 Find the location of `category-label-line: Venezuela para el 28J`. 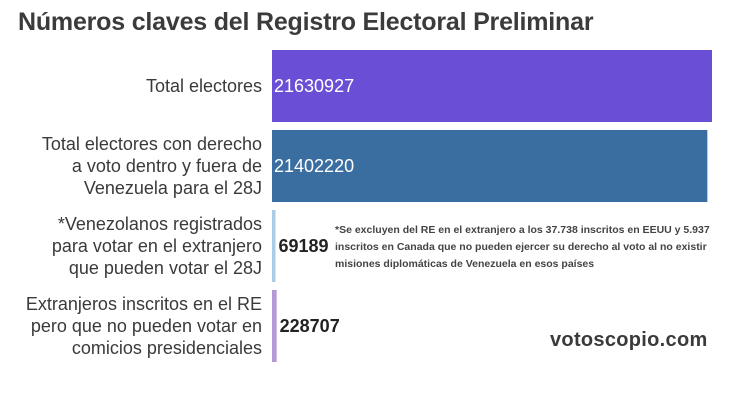

category-label-line: Venezuela para el 28J is located at coordinates (172, 188).